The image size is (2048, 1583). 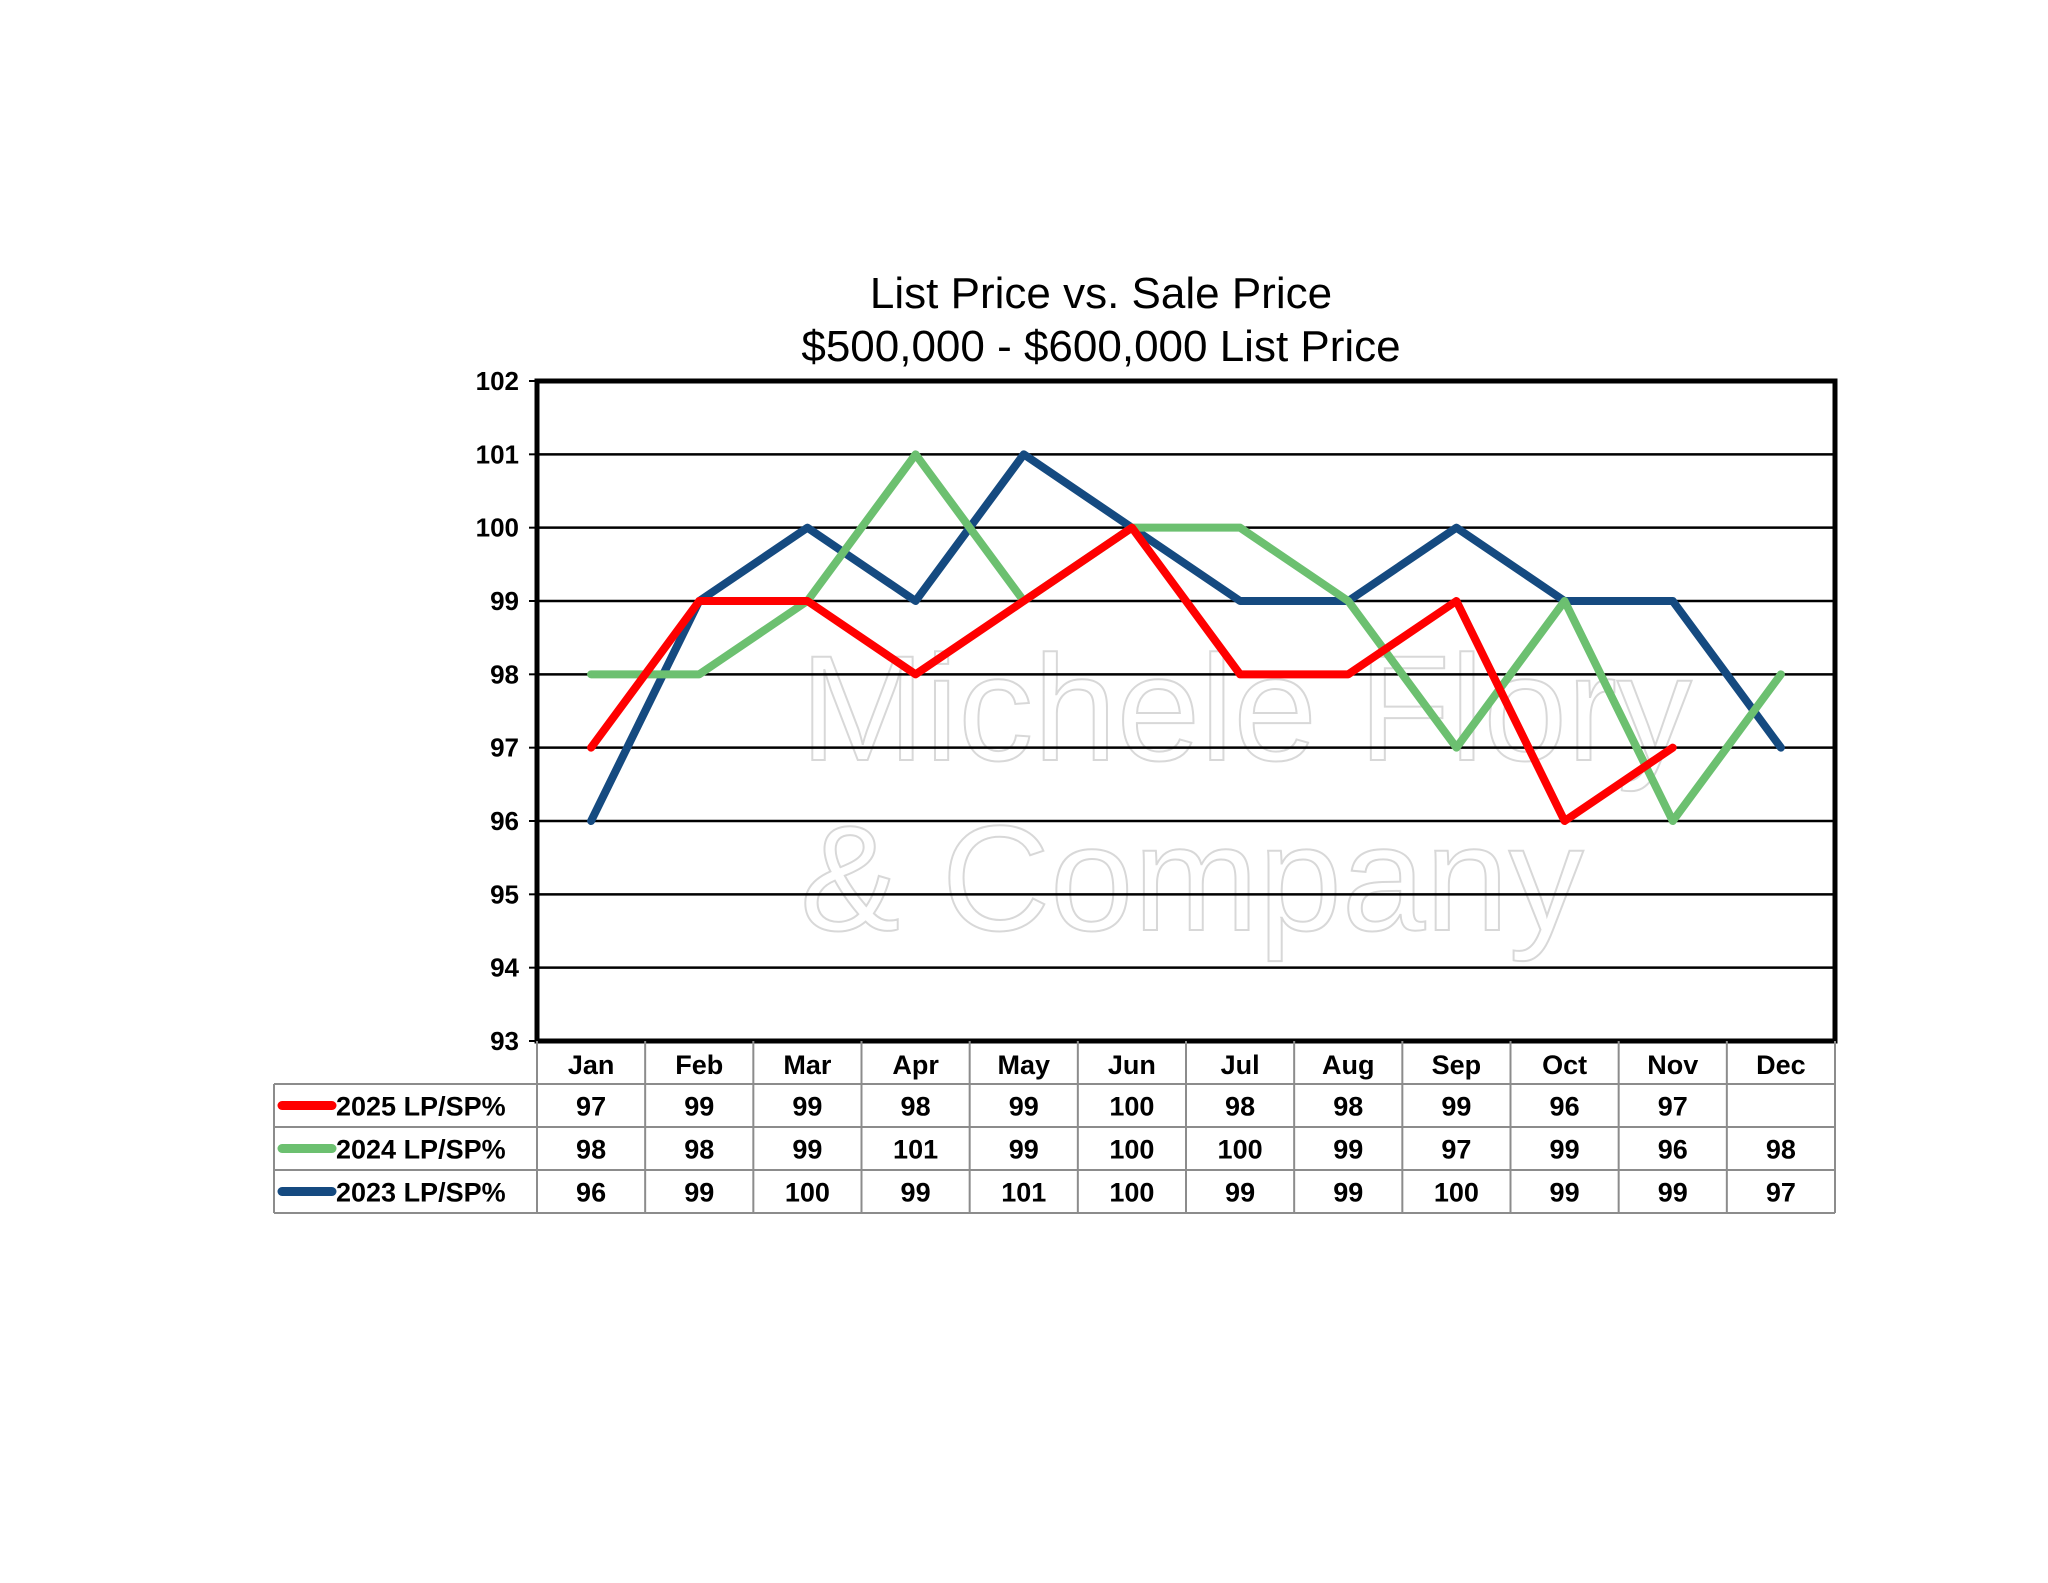 I want to click on legend-label: 2023 LP/SP%, so click(x=421, y=1193).